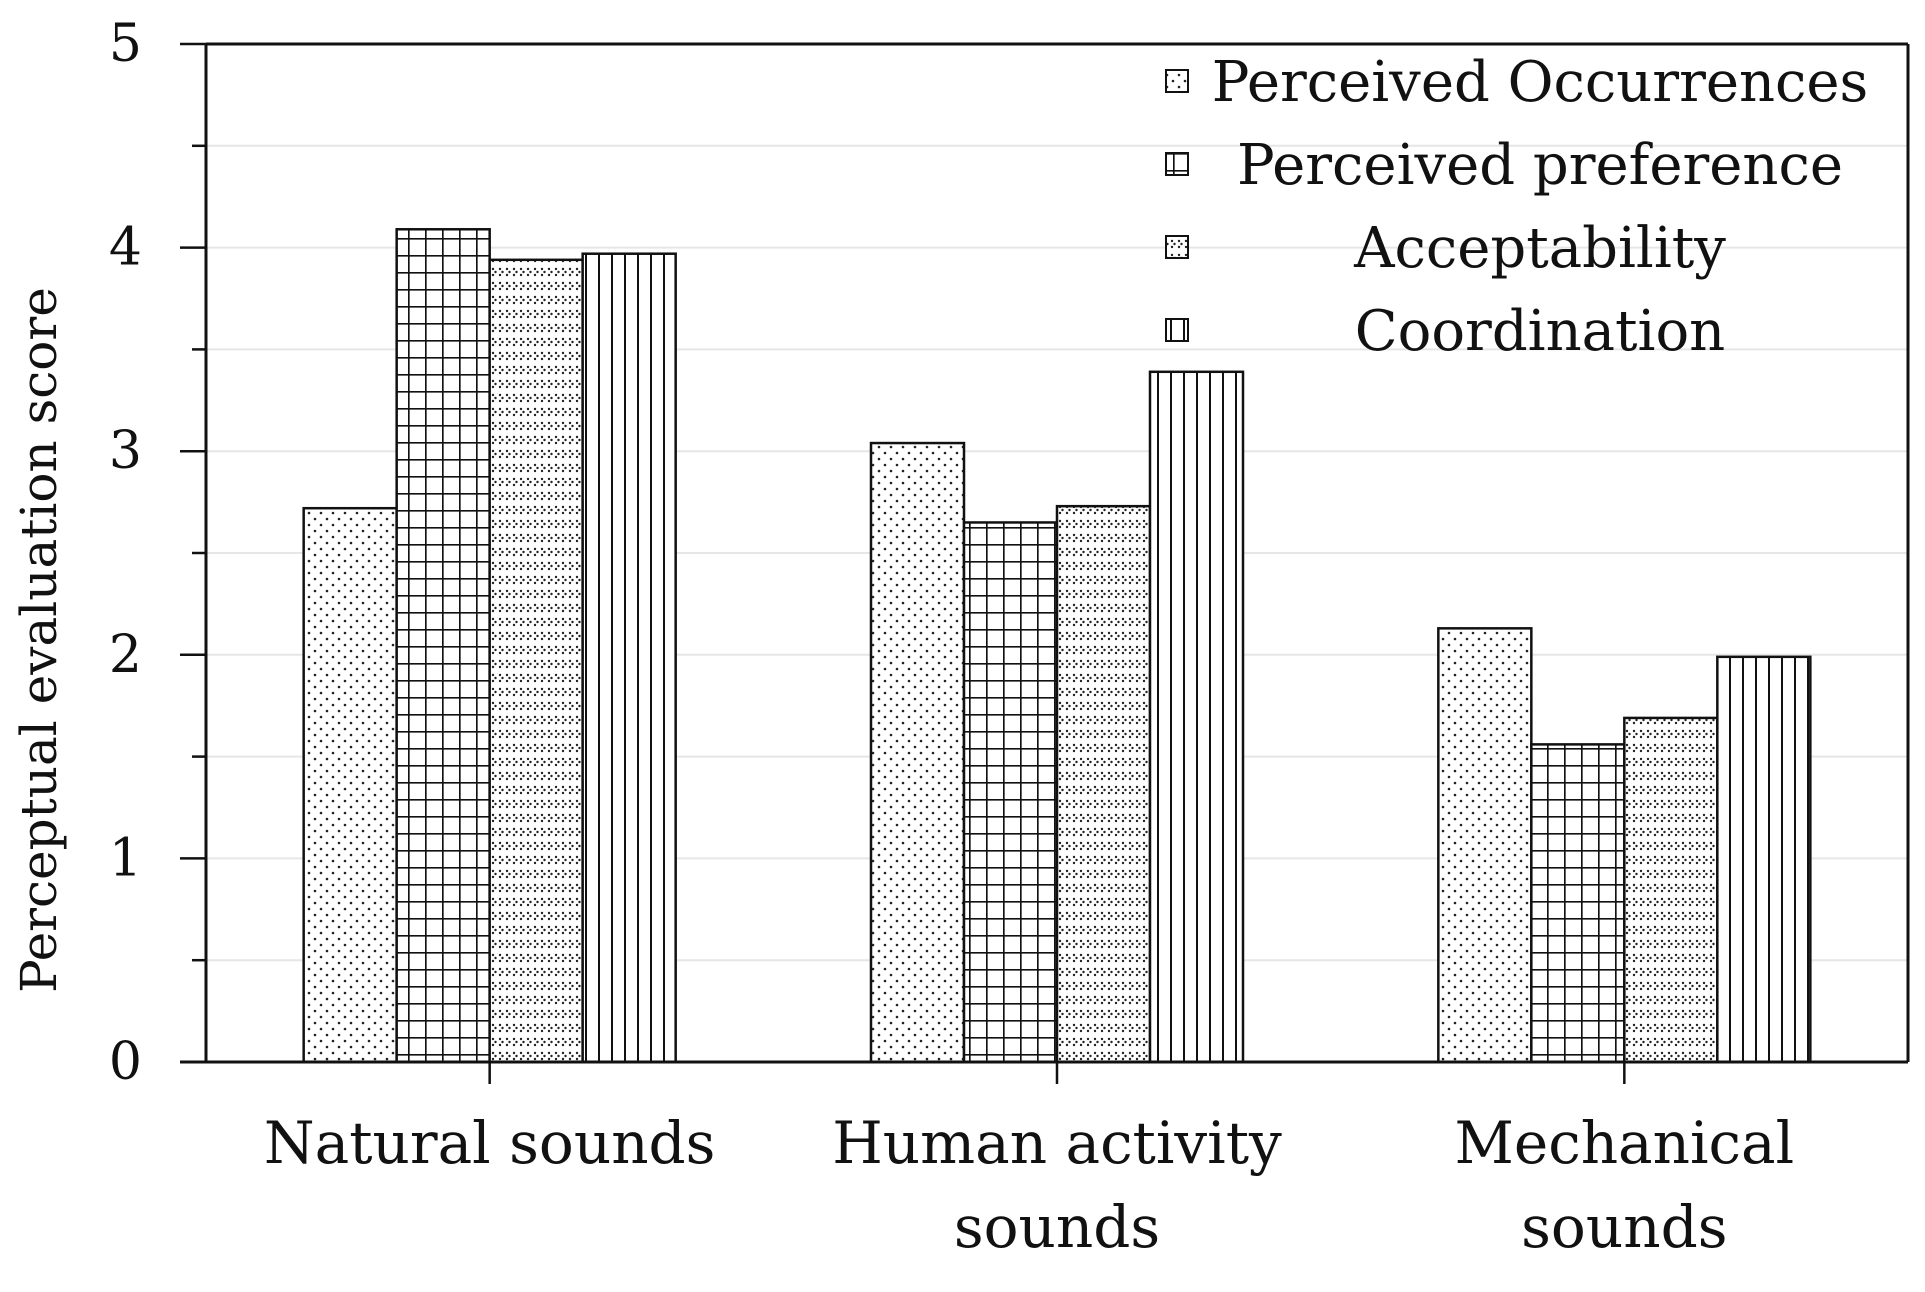  Describe the element at coordinates (125, 858) in the screenshot. I see `y-tick-label: 1` at that location.